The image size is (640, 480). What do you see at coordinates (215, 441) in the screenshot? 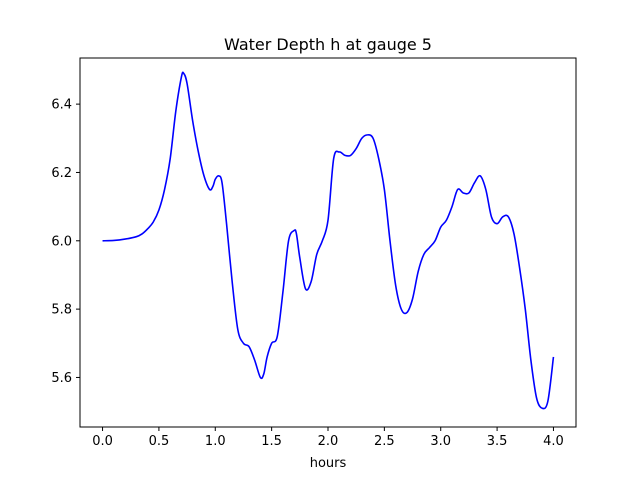
I see `x-tick-label: 1.0` at bounding box center [215, 441].